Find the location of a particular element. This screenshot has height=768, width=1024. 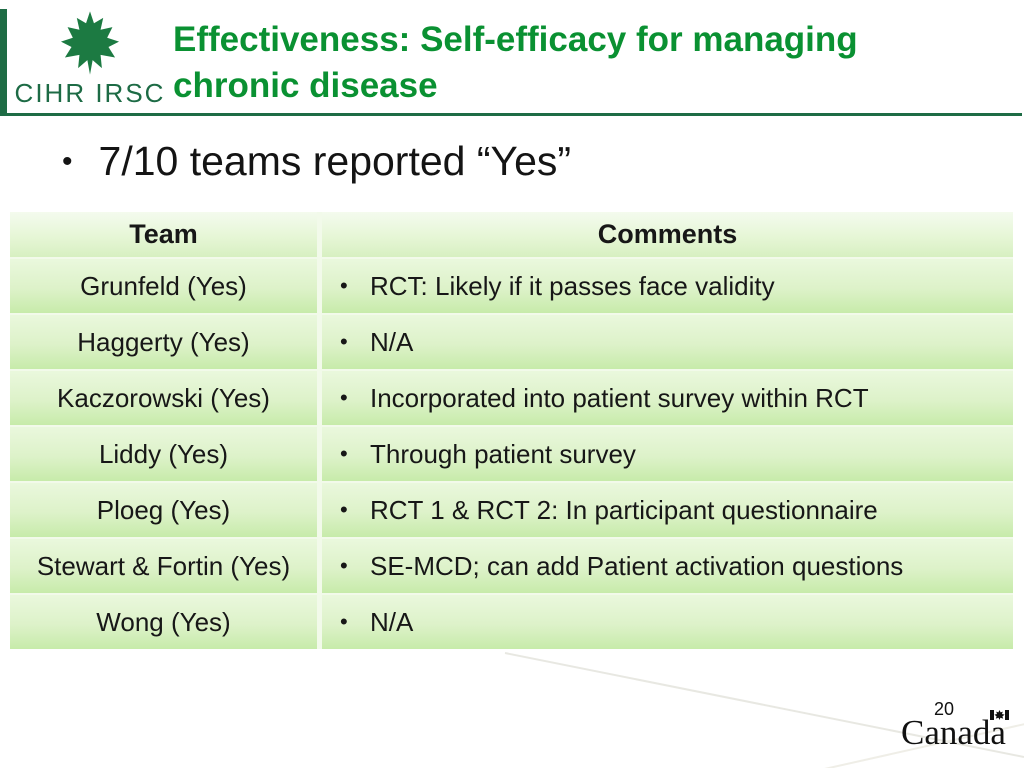

team-cell: Ploeg (Yes) is located at coordinates (163, 510).